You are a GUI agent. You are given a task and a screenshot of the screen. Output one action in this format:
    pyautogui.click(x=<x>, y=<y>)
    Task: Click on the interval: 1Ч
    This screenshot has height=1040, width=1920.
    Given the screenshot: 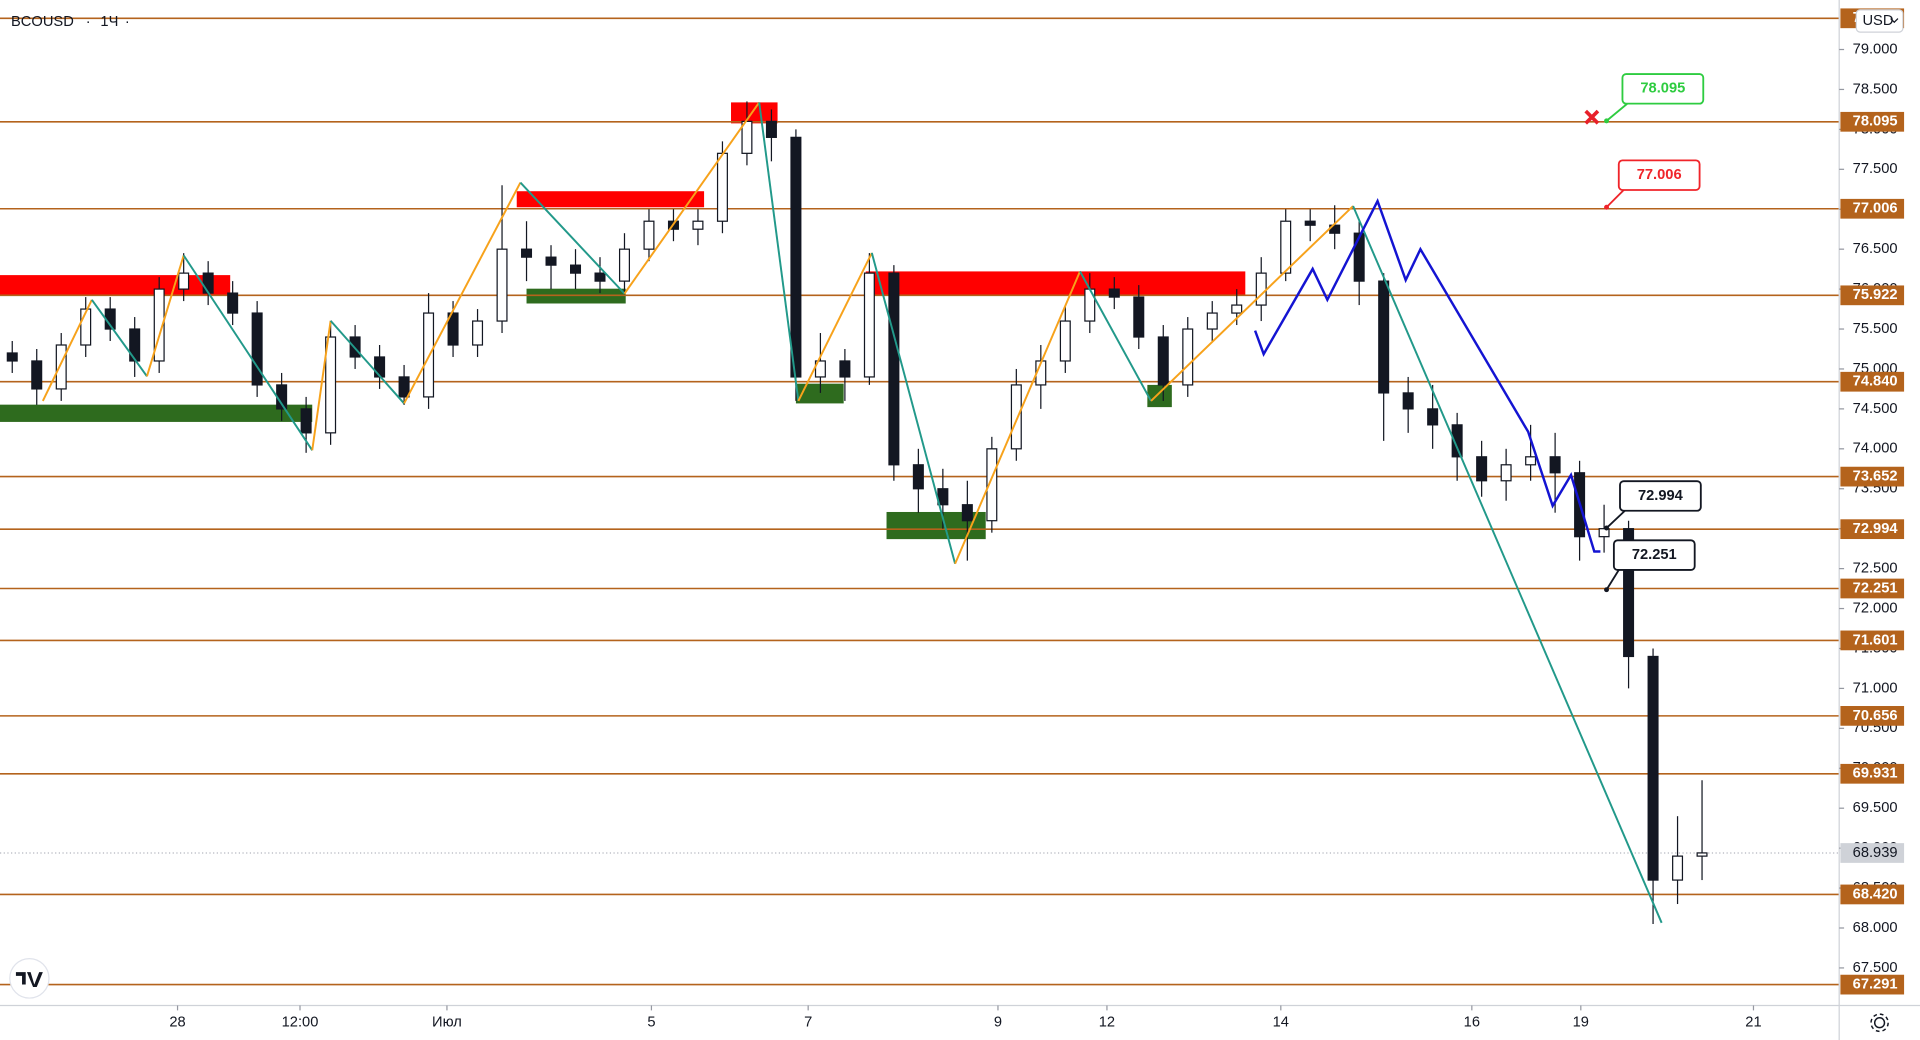 What is the action you would take?
    pyautogui.click(x=109, y=22)
    